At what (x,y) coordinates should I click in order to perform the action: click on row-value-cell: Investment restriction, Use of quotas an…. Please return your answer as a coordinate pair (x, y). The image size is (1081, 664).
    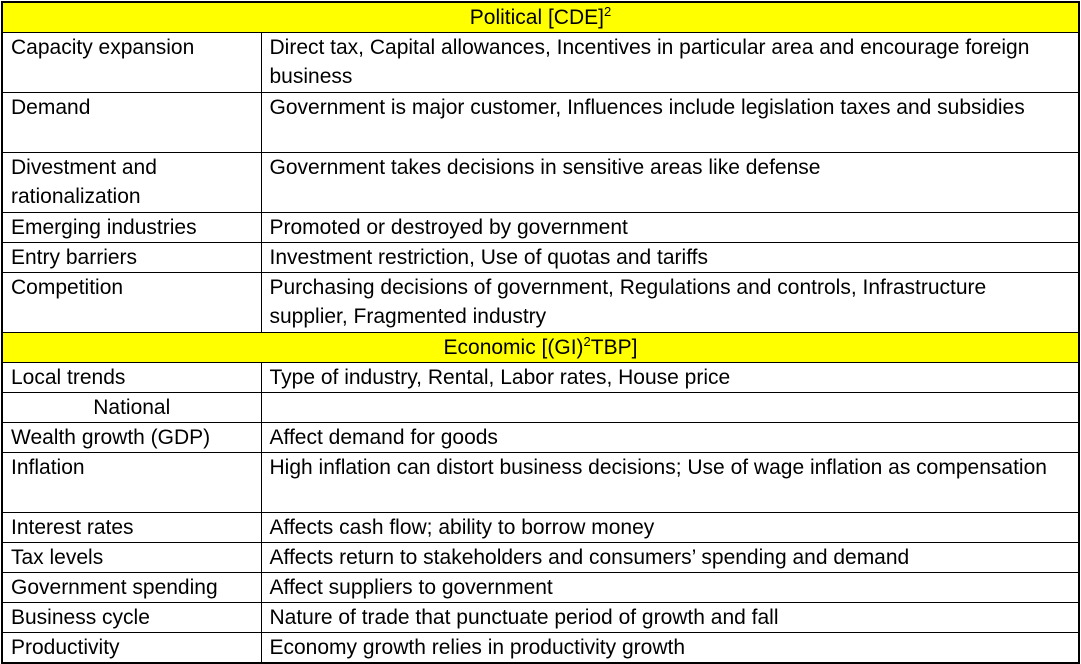
    Looking at the image, I should click on (670, 257).